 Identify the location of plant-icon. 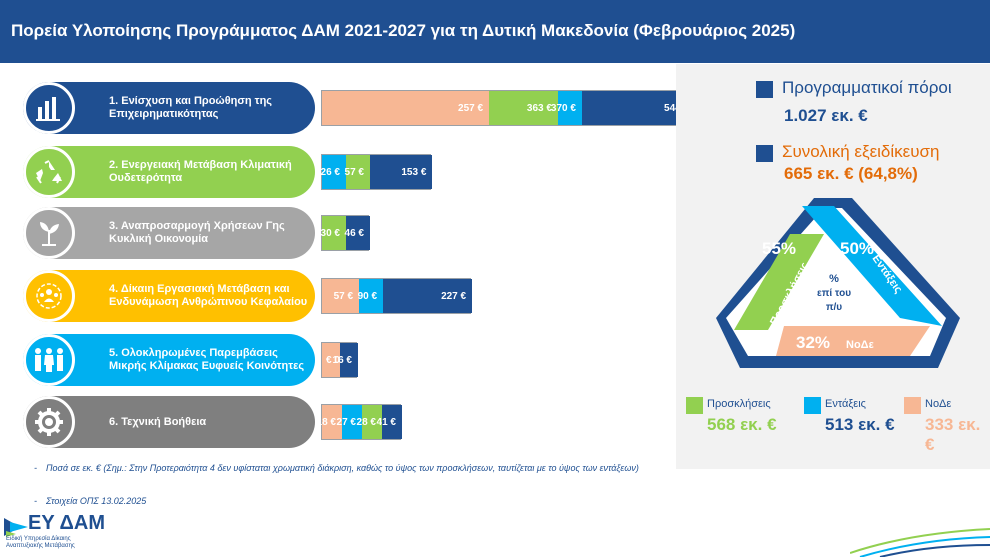
(49, 233).